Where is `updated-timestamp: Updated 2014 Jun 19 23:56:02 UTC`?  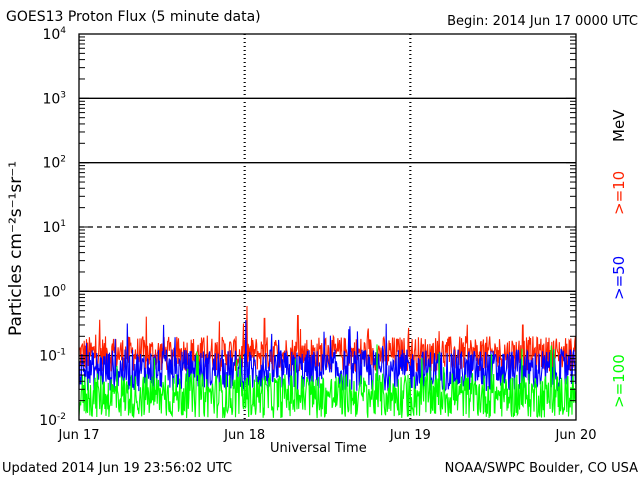 updated-timestamp: Updated 2014 Jun 19 23:56:02 UTC is located at coordinates (117, 468).